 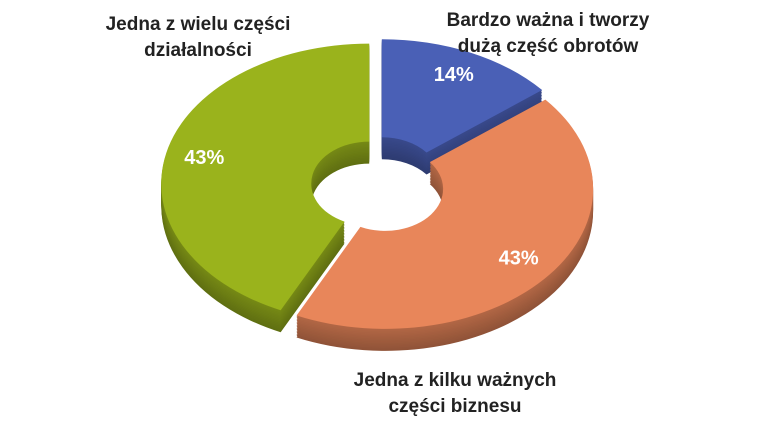 I want to click on category-label: Jedna z wielu części działalności, so click(x=198, y=37).